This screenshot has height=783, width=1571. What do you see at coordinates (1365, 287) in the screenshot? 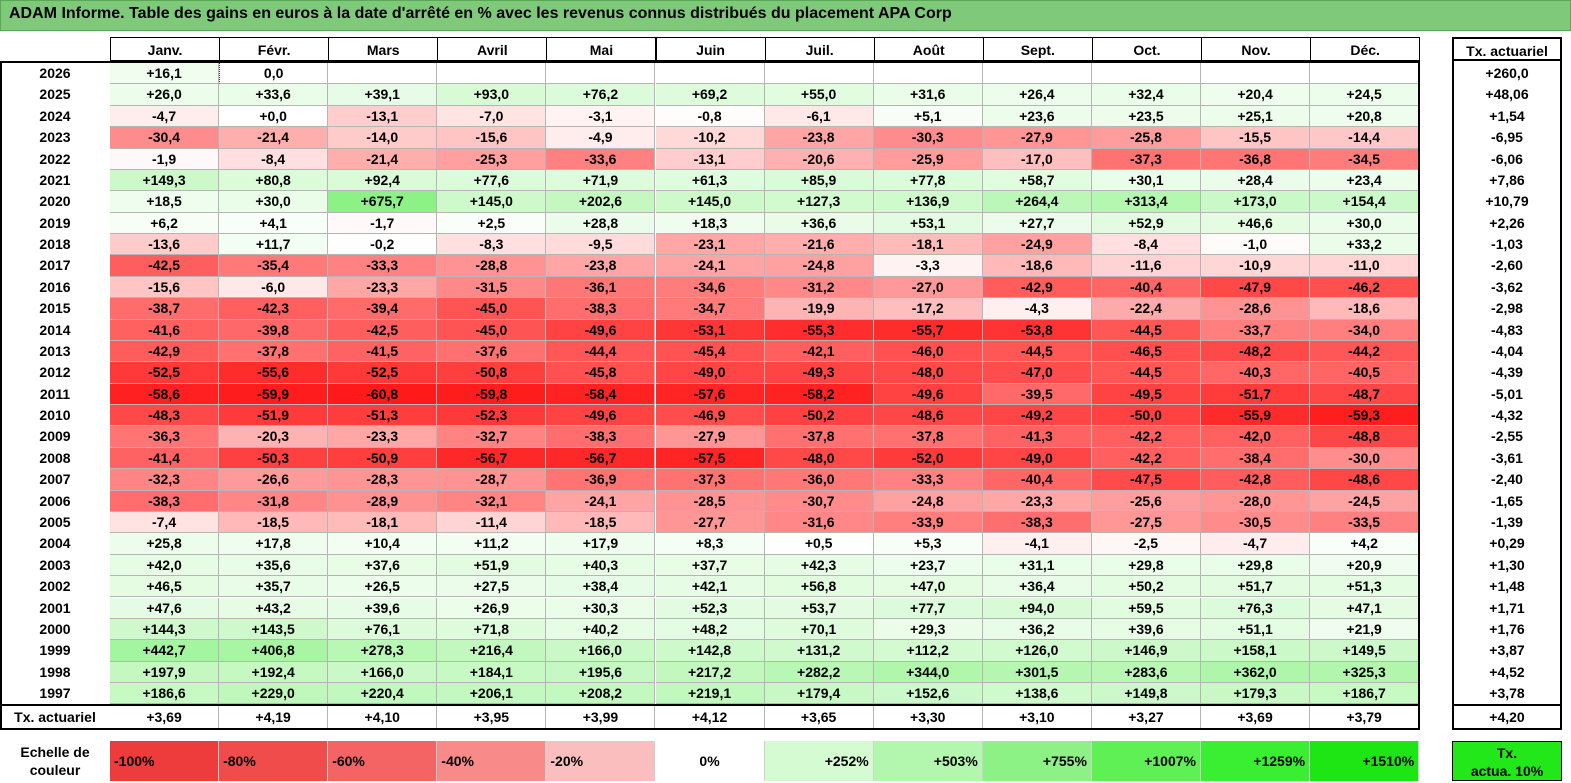
I see `heatmap-cell: -46,2` at bounding box center [1365, 287].